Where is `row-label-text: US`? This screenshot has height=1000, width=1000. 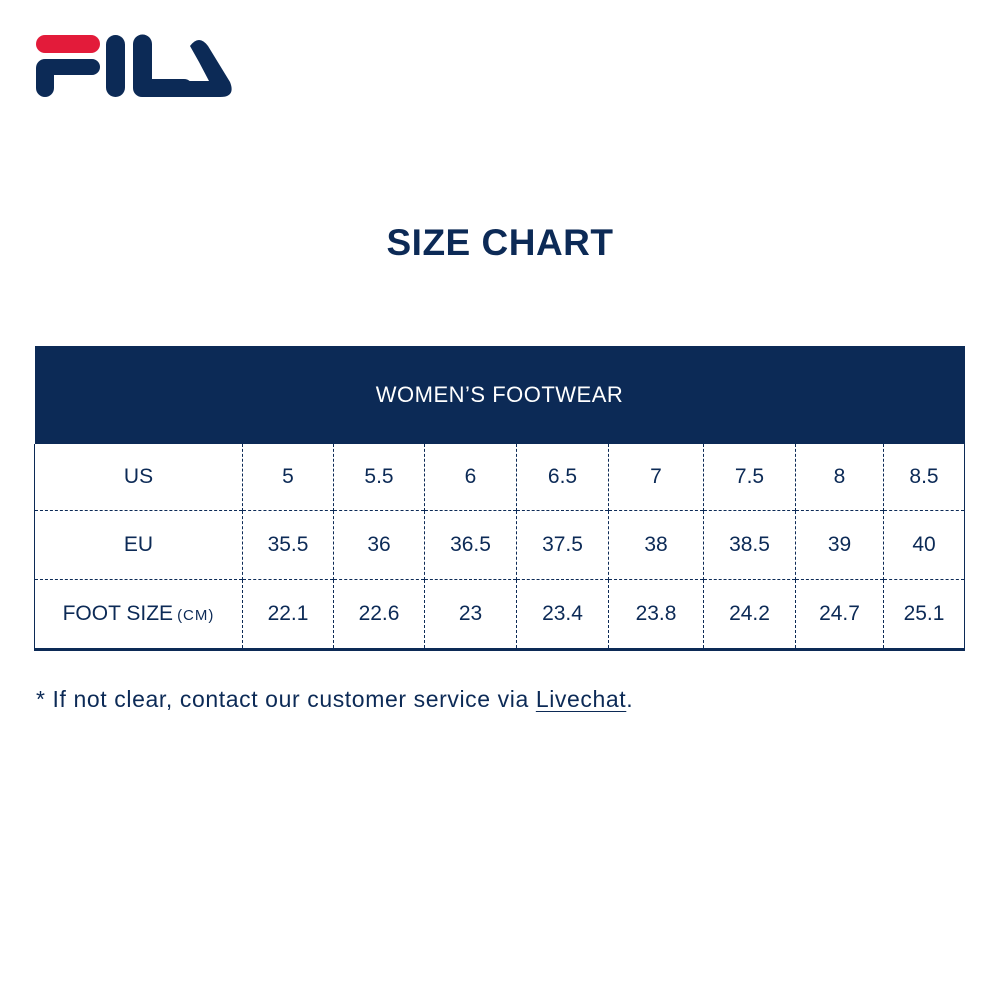
row-label-text: US is located at coordinates (138, 476).